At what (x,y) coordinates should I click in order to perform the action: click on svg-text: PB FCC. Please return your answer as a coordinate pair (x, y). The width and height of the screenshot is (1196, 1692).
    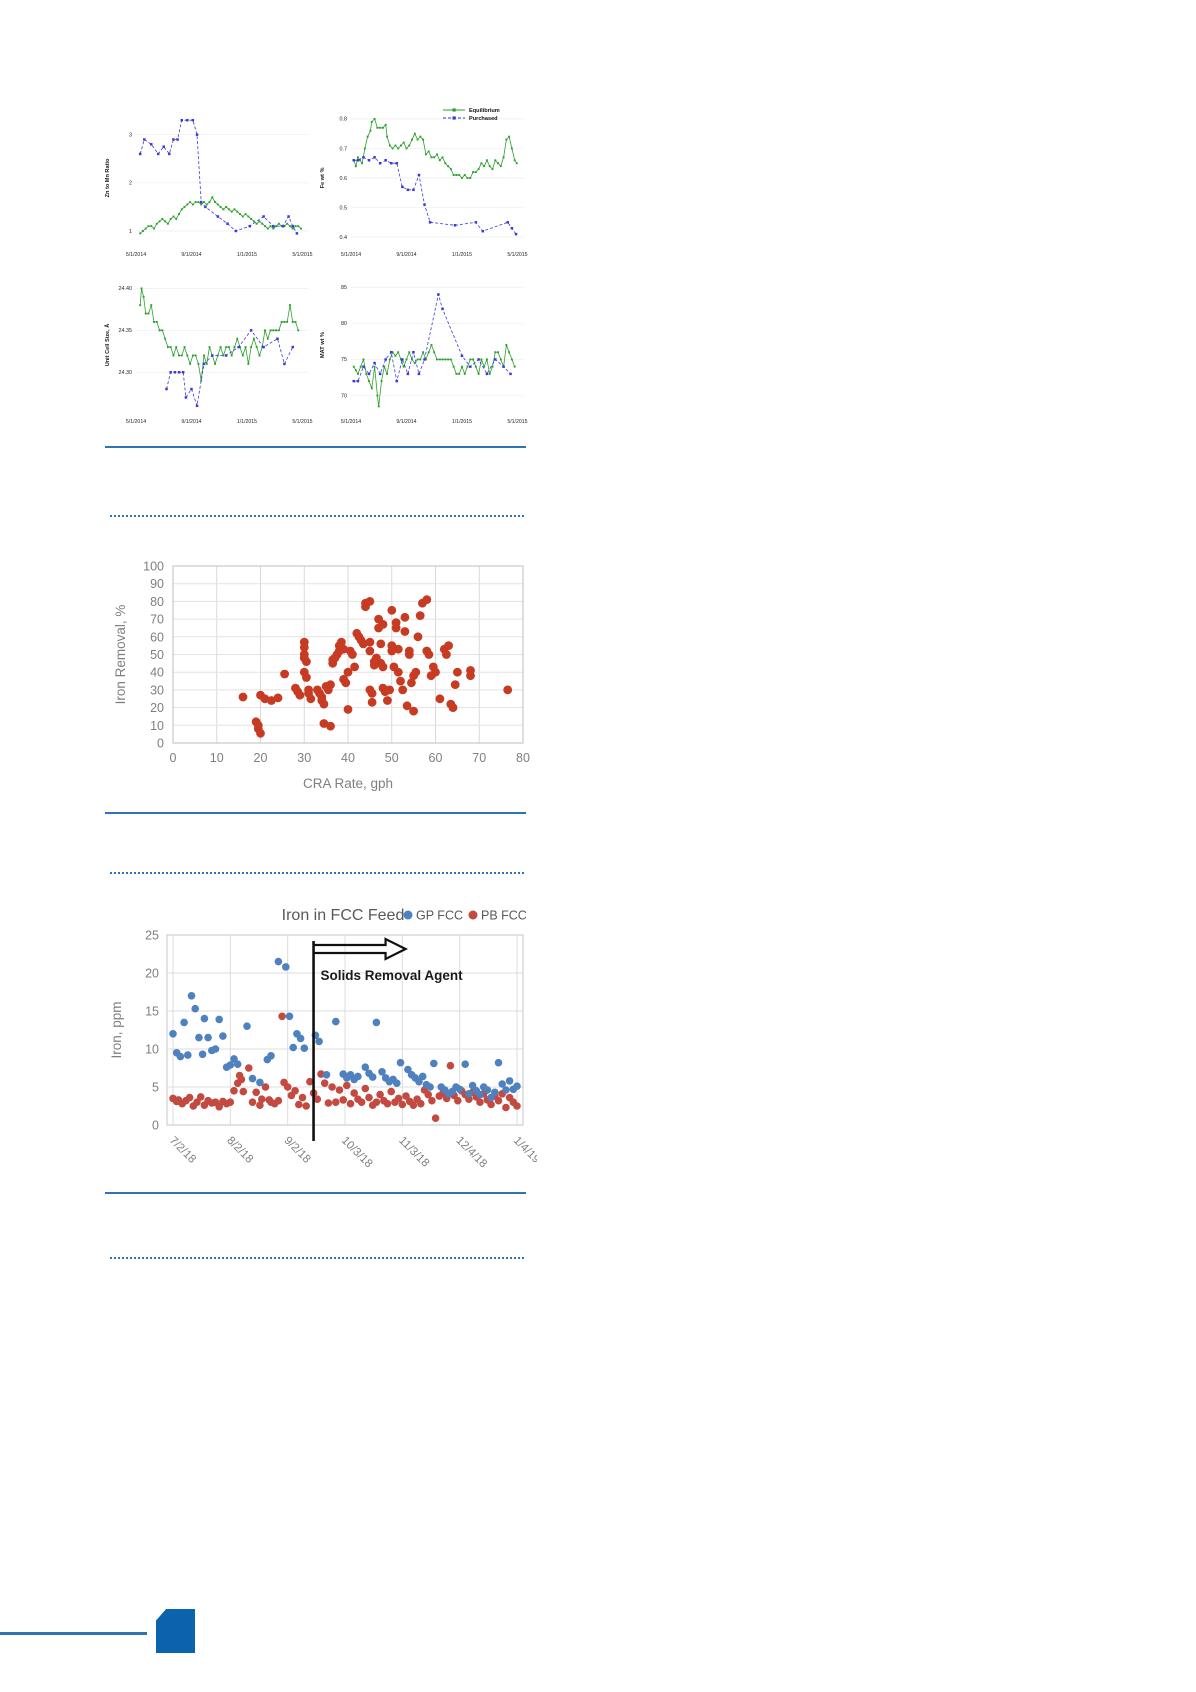
    Looking at the image, I should click on (504, 916).